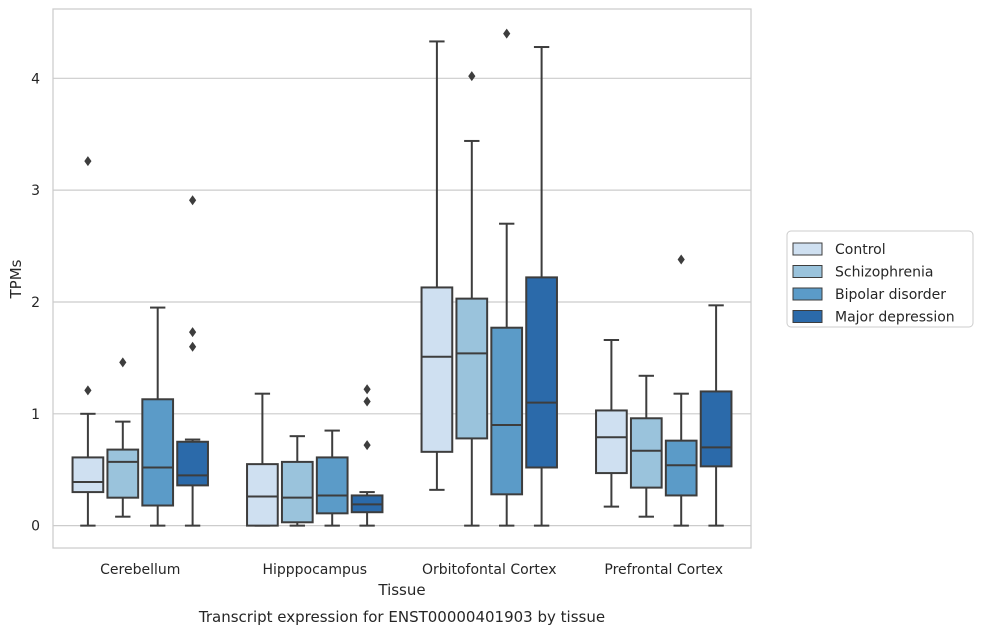  I want to click on legend-label: Major depression, so click(895, 318).